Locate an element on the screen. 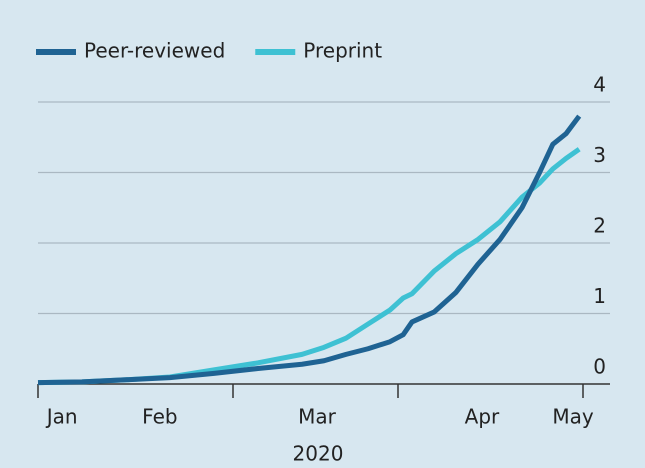 Image resolution: width=645 pixels, height=468 pixels. x-tick-label: Apr is located at coordinates (482, 417).